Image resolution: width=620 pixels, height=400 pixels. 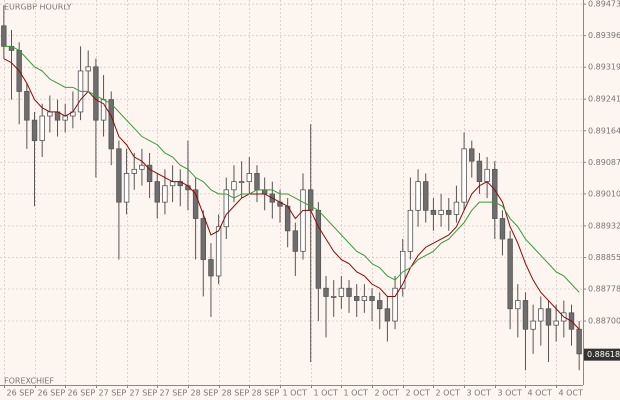 What do you see at coordinates (29, 381) in the screenshot?
I see `watermark: FOREXCHIEF` at bounding box center [29, 381].